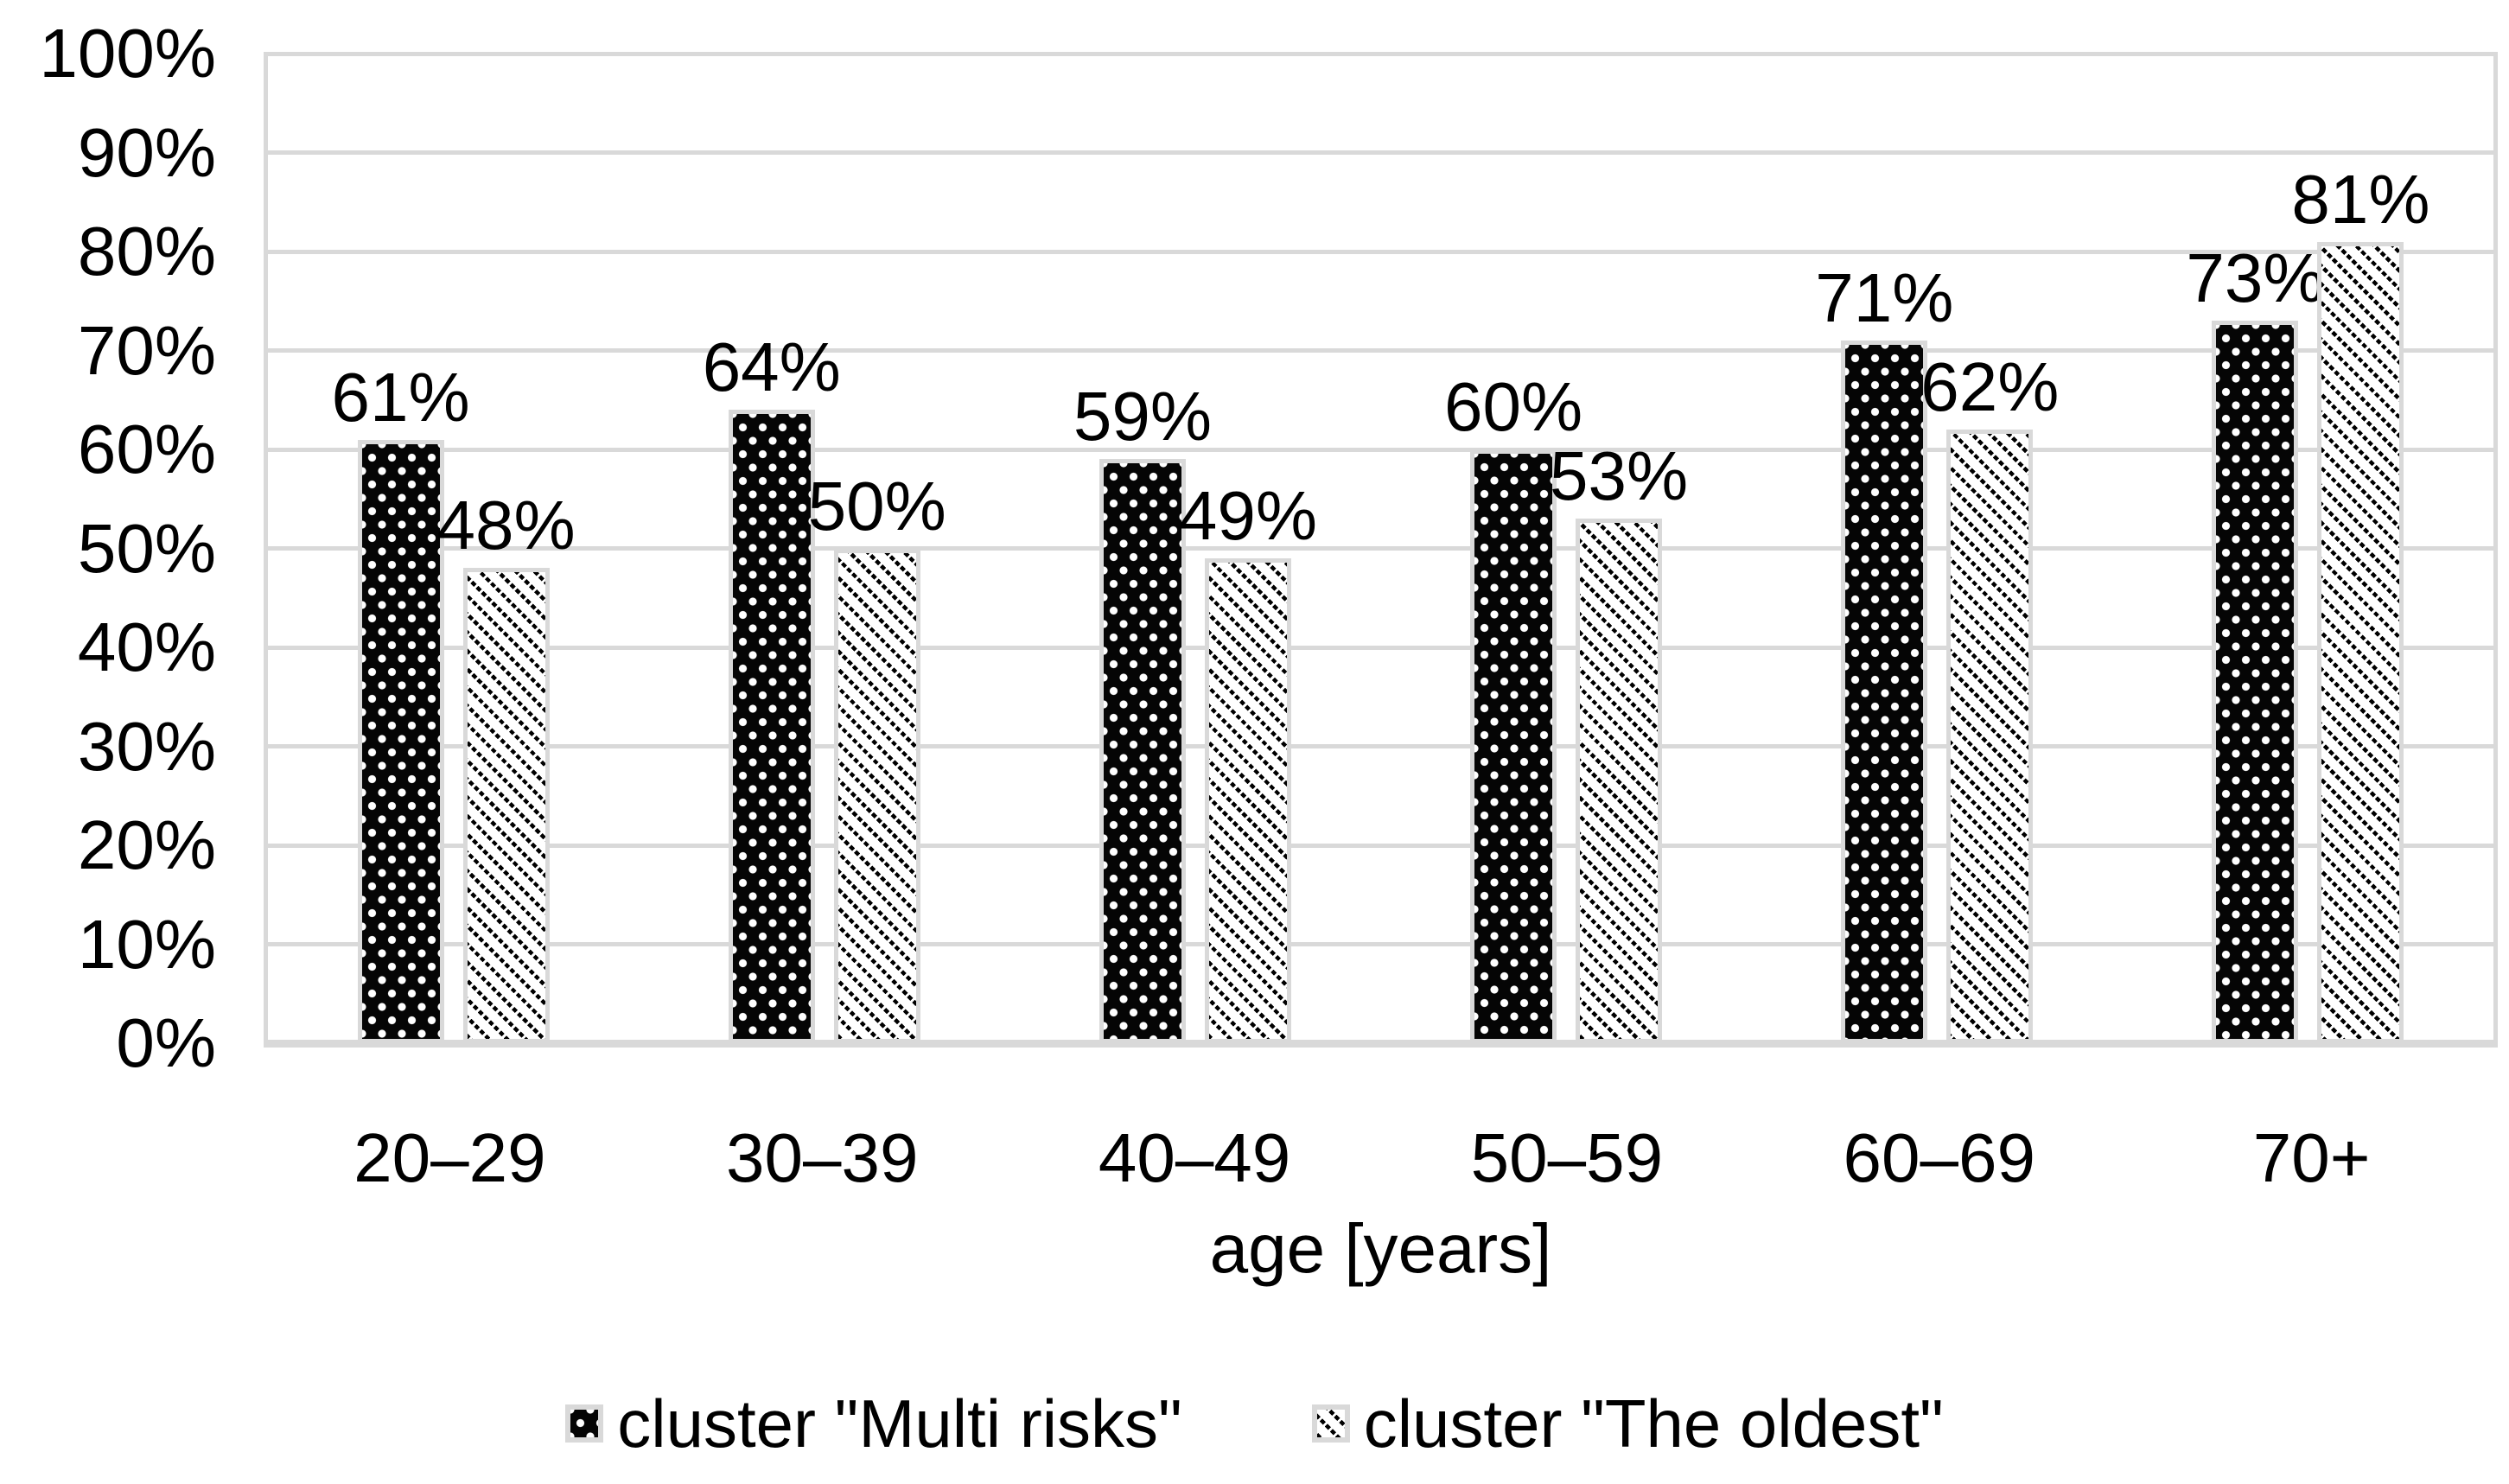 Image resolution: width=2509 pixels, height=1484 pixels. What do you see at coordinates (506, 525) in the screenshot?
I see `bar-value-label: 48%` at bounding box center [506, 525].